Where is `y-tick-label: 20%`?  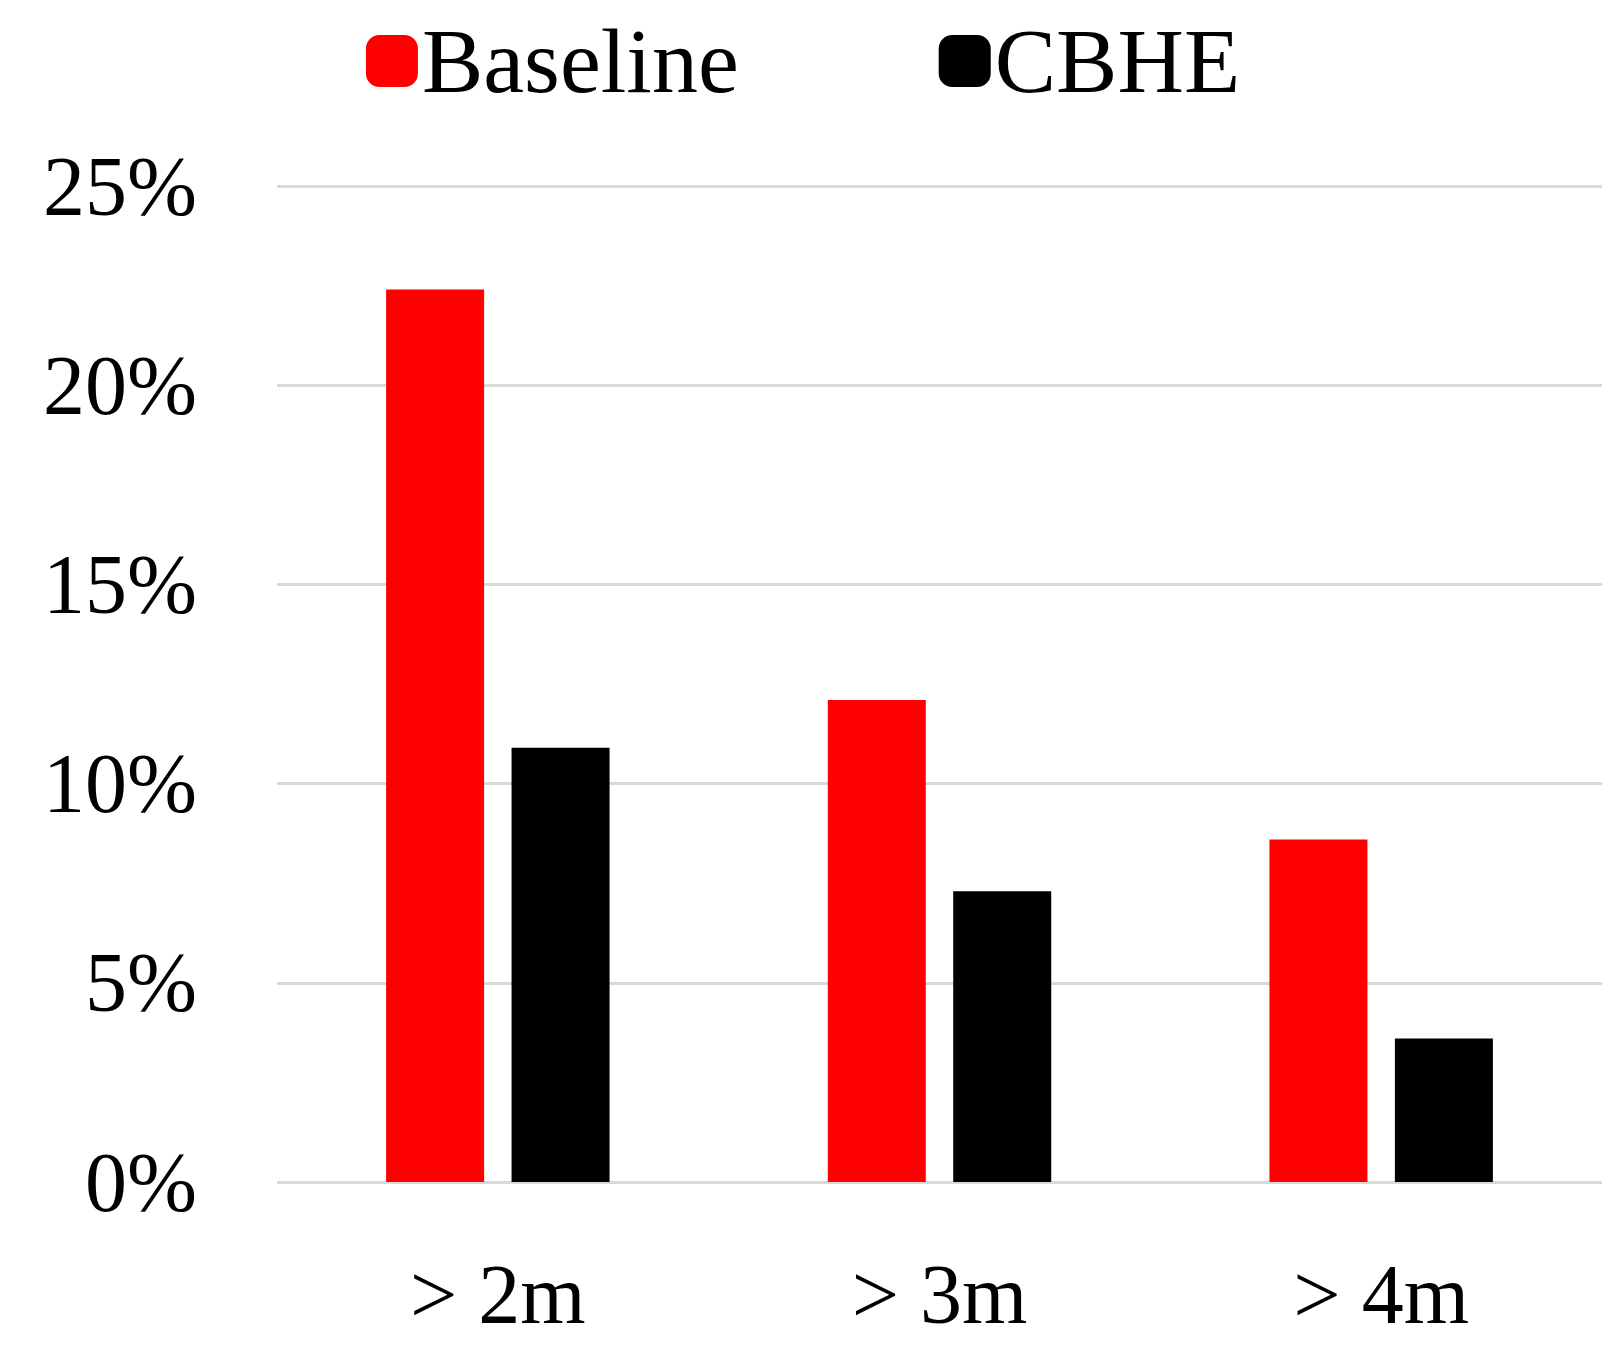
y-tick-label: 20% is located at coordinates (120, 385).